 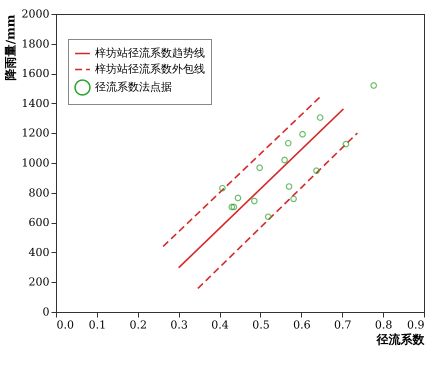 What do you see at coordinates (139, 325) in the screenshot?
I see `x-tick-label: 0.2` at bounding box center [139, 325].